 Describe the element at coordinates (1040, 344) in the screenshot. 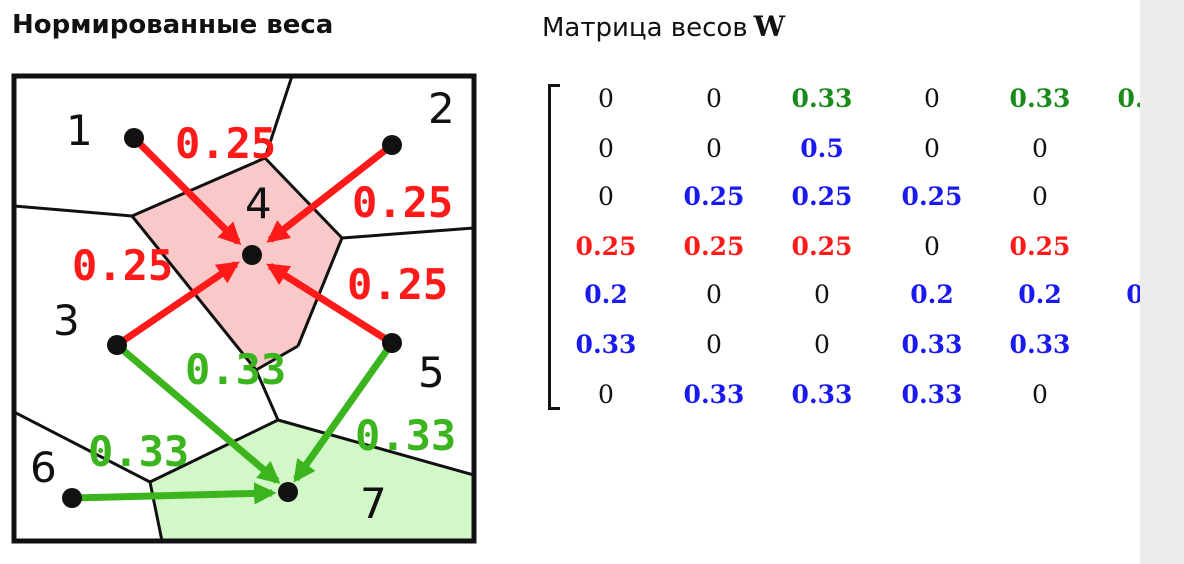

I see `matrix-cell-r6-c5: 0.33` at that location.